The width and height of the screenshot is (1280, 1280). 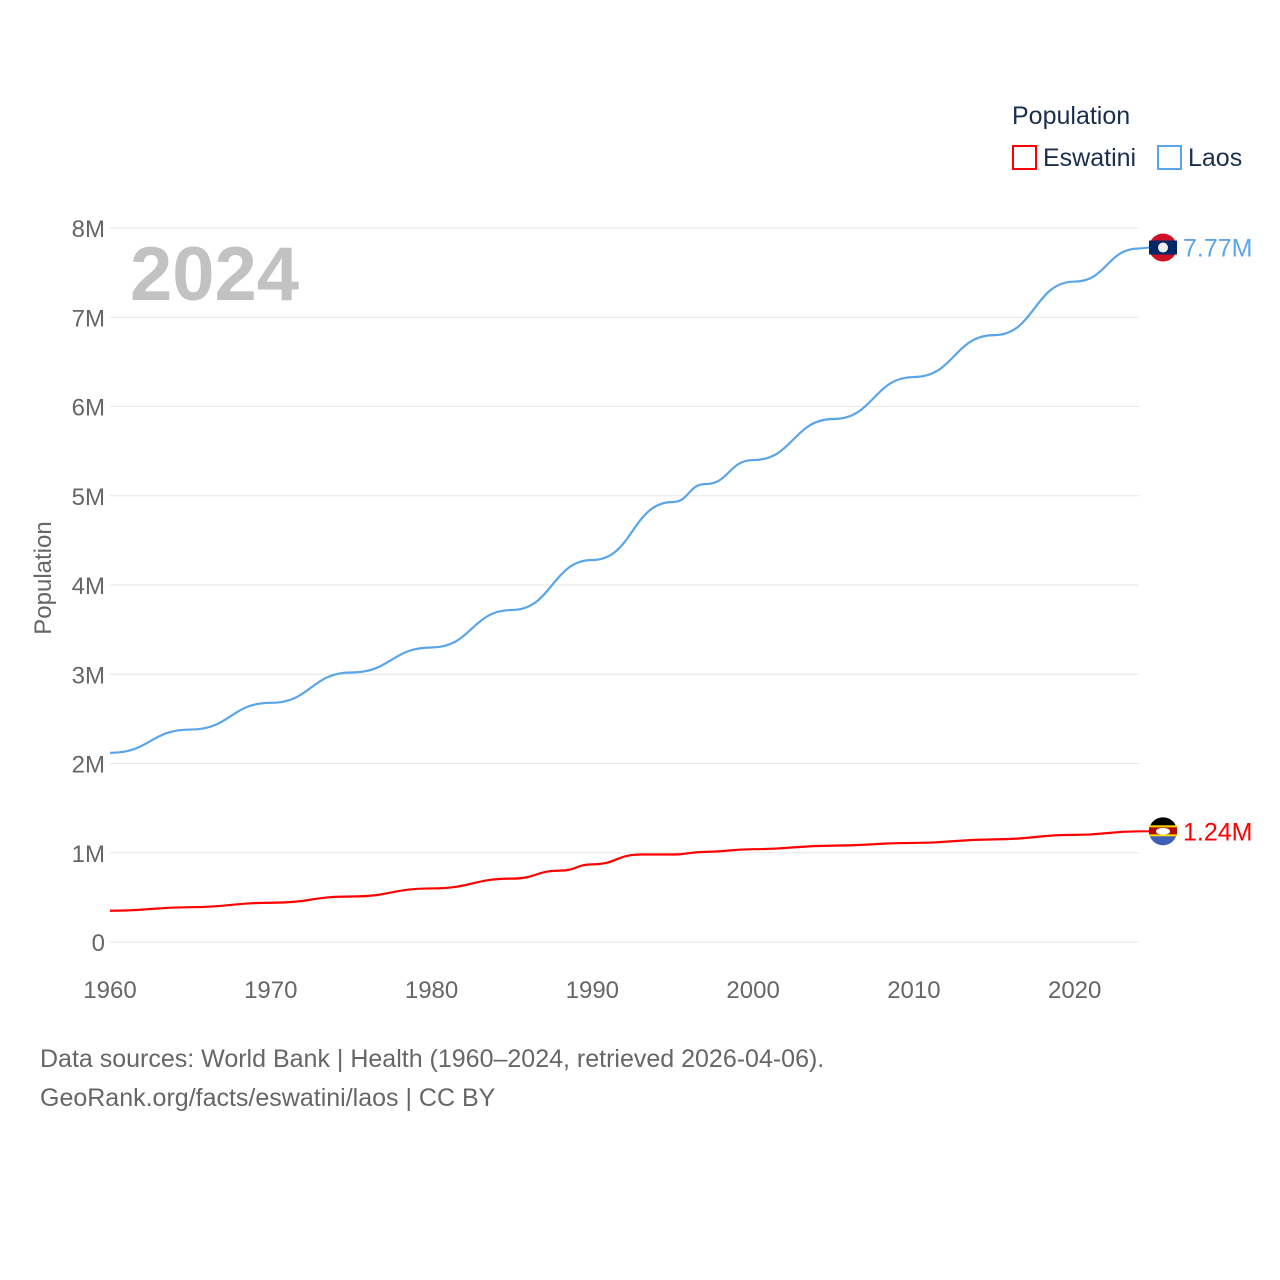 What do you see at coordinates (43, 577) in the screenshot?
I see `y-axis-label: Population` at bounding box center [43, 577].